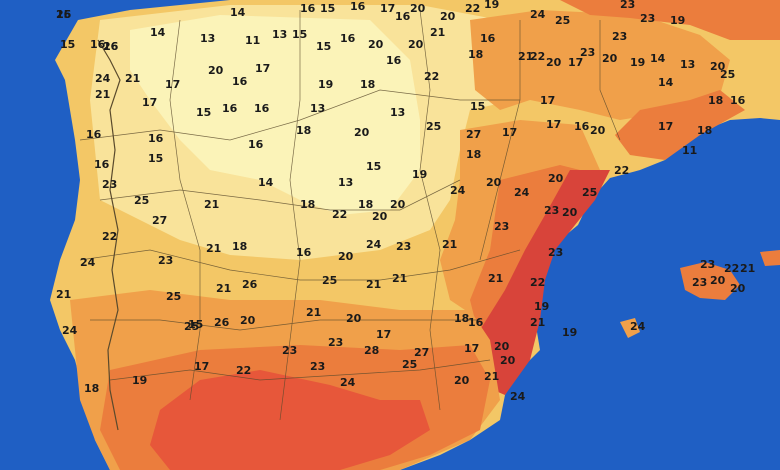 The width and height of the screenshot is (780, 470). I want to click on temperature-label: 28, so click(371, 350).